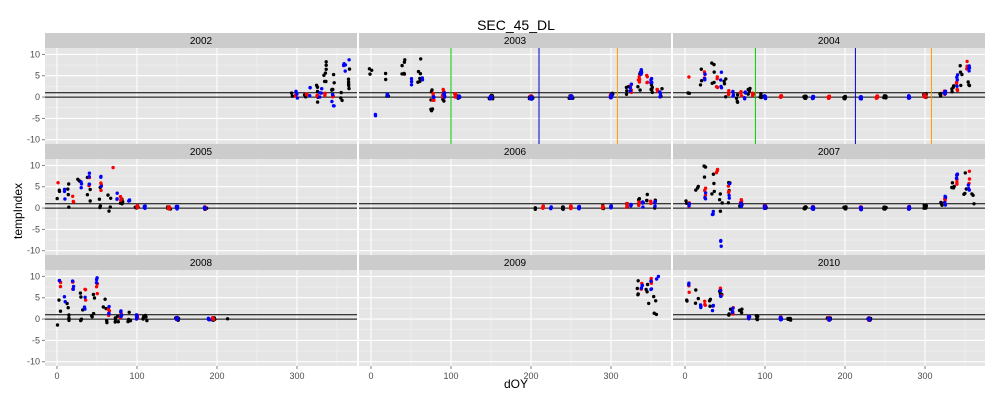 The width and height of the screenshot is (1000, 400). Describe the element at coordinates (36, 340) in the screenshot. I see `y-tick-label: -5` at that location.